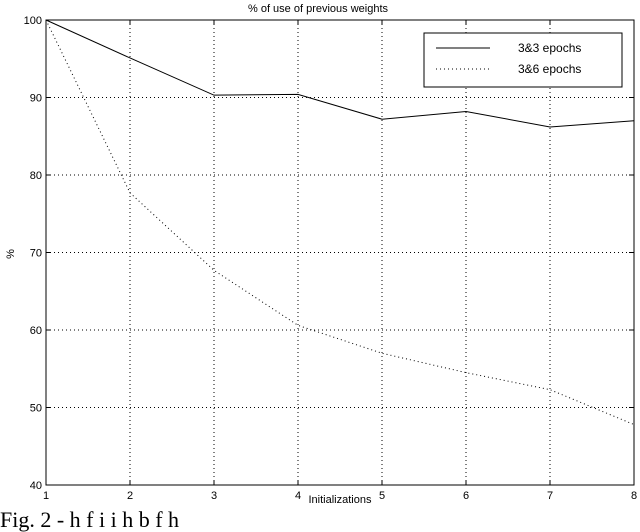  What do you see at coordinates (36, 486) in the screenshot?
I see `y-tick-label-40: 40` at bounding box center [36, 486].